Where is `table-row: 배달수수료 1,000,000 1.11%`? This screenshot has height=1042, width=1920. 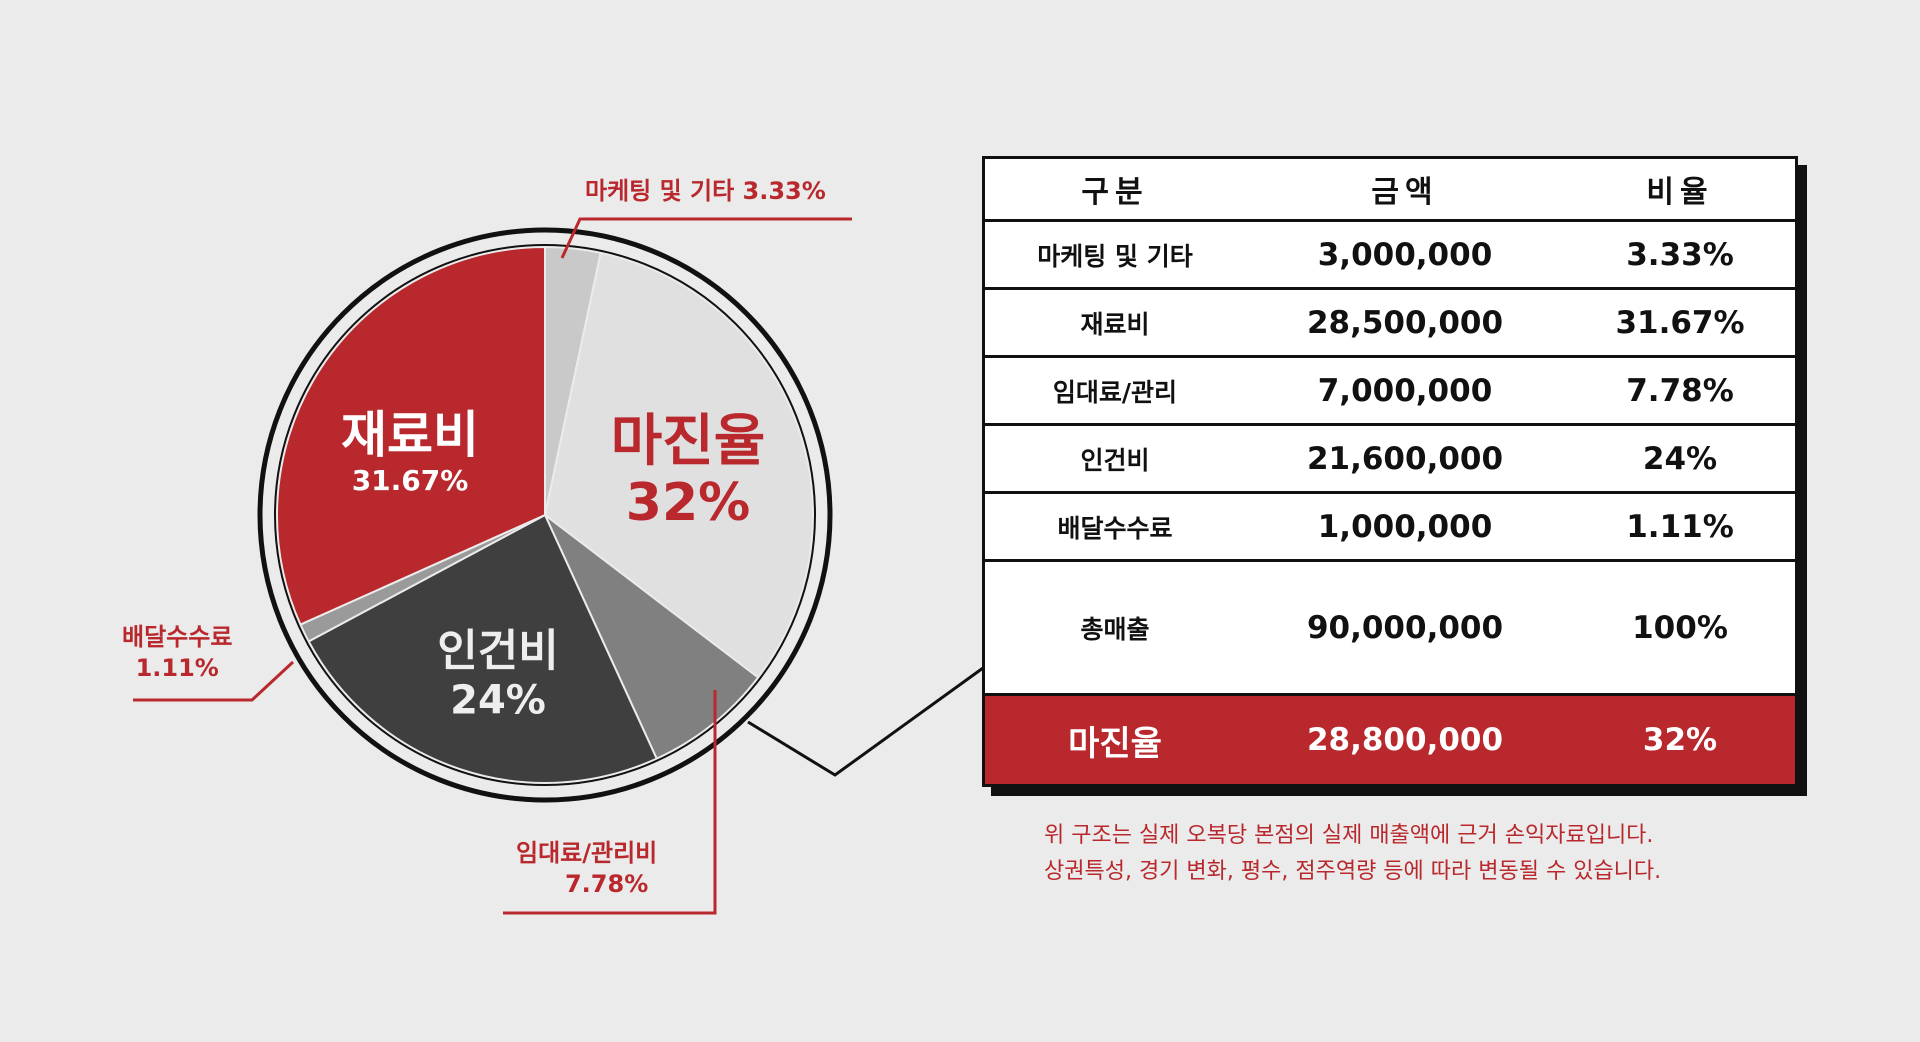 table-row: 배달수수료 1,000,000 1.11% is located at coordinates (1390, 528).